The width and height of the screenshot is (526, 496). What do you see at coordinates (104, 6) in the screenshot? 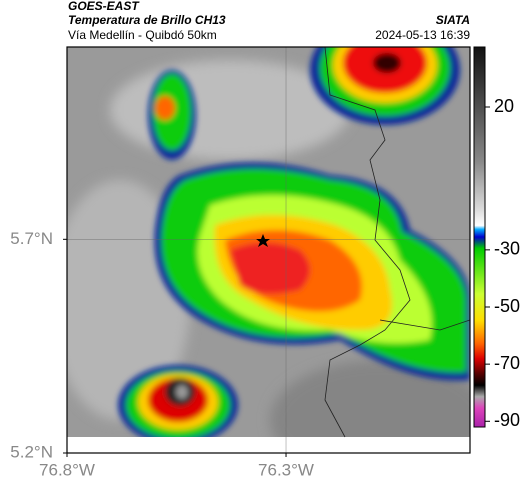
I see `title: GOES-EAST` at bounding box center [104, 6].